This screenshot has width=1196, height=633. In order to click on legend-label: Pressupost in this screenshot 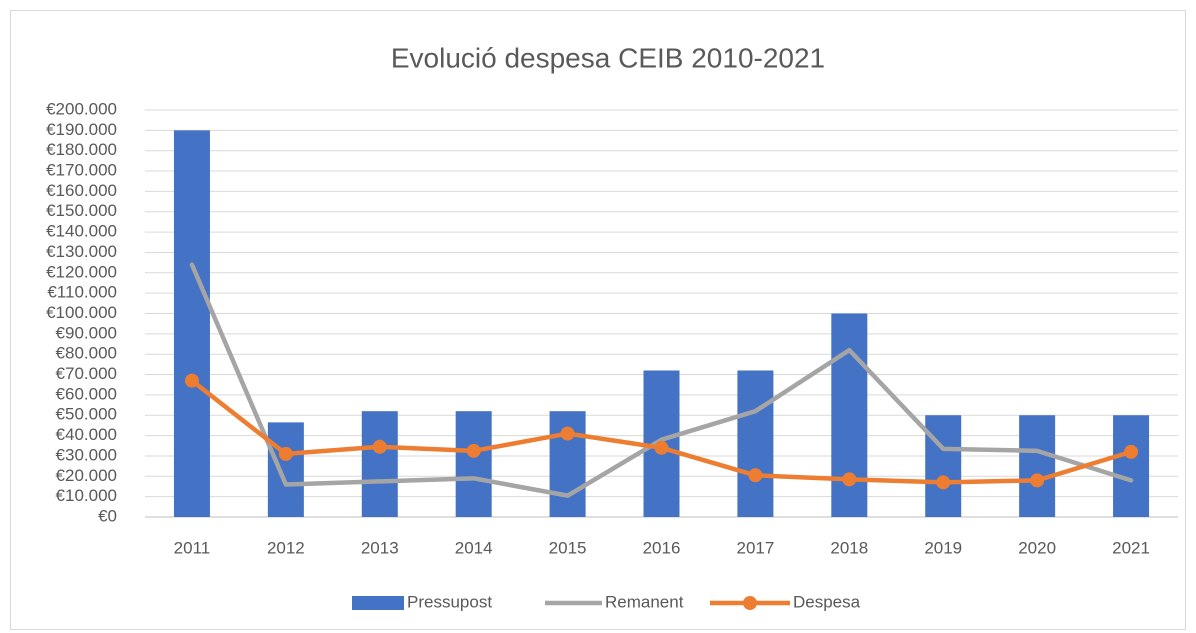, I will do `click(449, 601)`.